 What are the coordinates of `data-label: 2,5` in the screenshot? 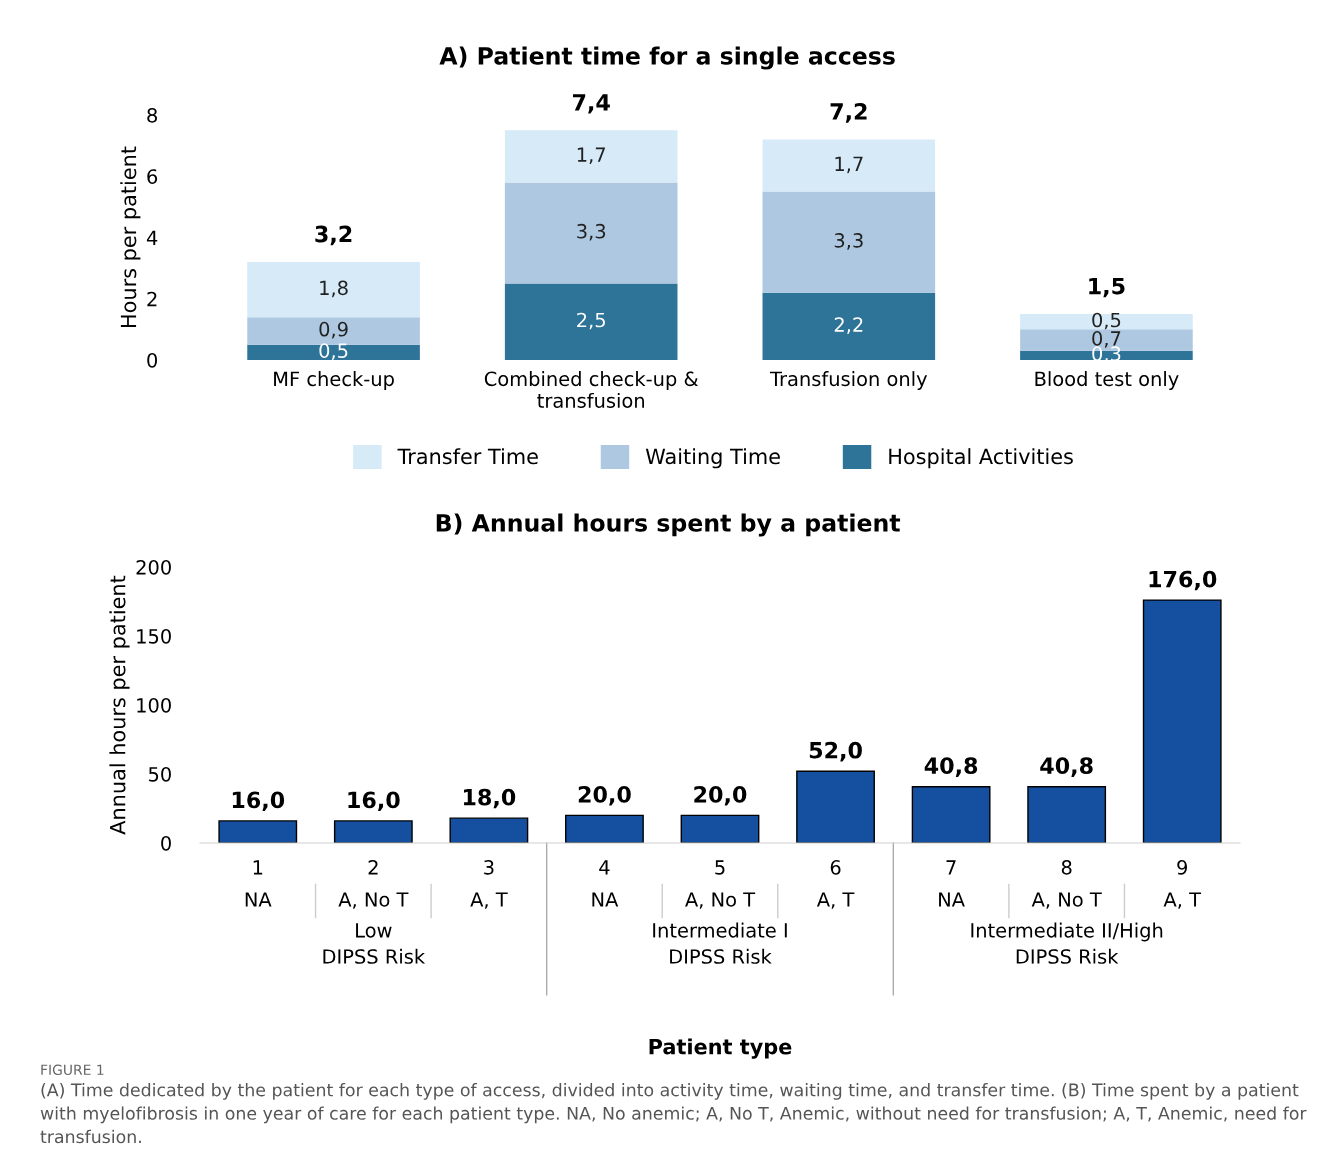 It's located at (591, 321).